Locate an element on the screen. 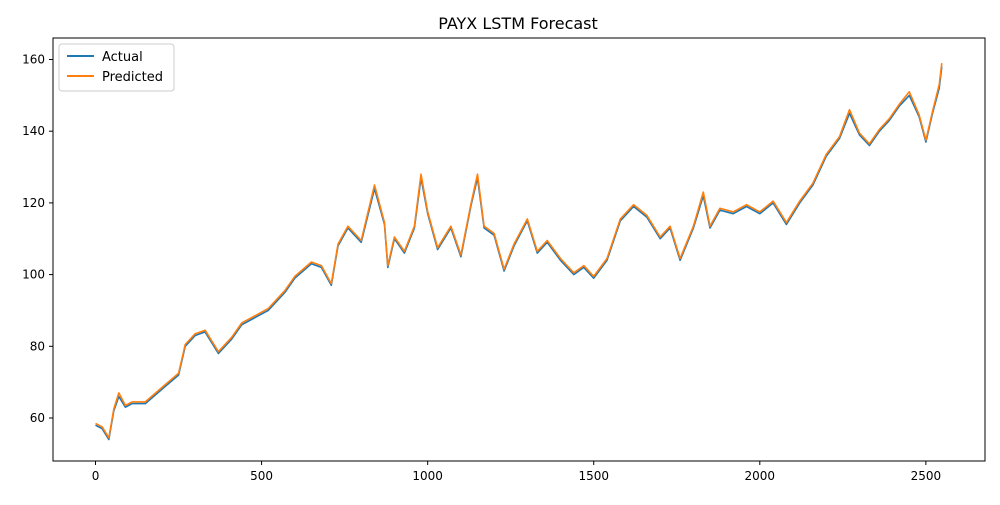 The width and height of the screenshot is (1000, 505). legend-label-actual: Actual is located at coordinates (122, 57).